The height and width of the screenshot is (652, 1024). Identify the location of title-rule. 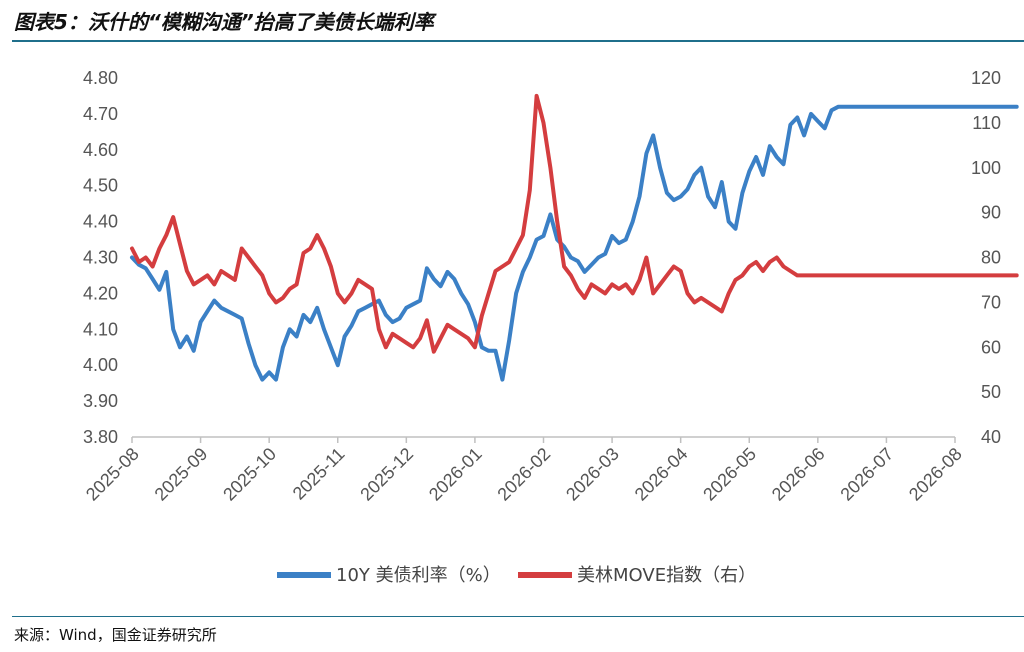
(518, 41).